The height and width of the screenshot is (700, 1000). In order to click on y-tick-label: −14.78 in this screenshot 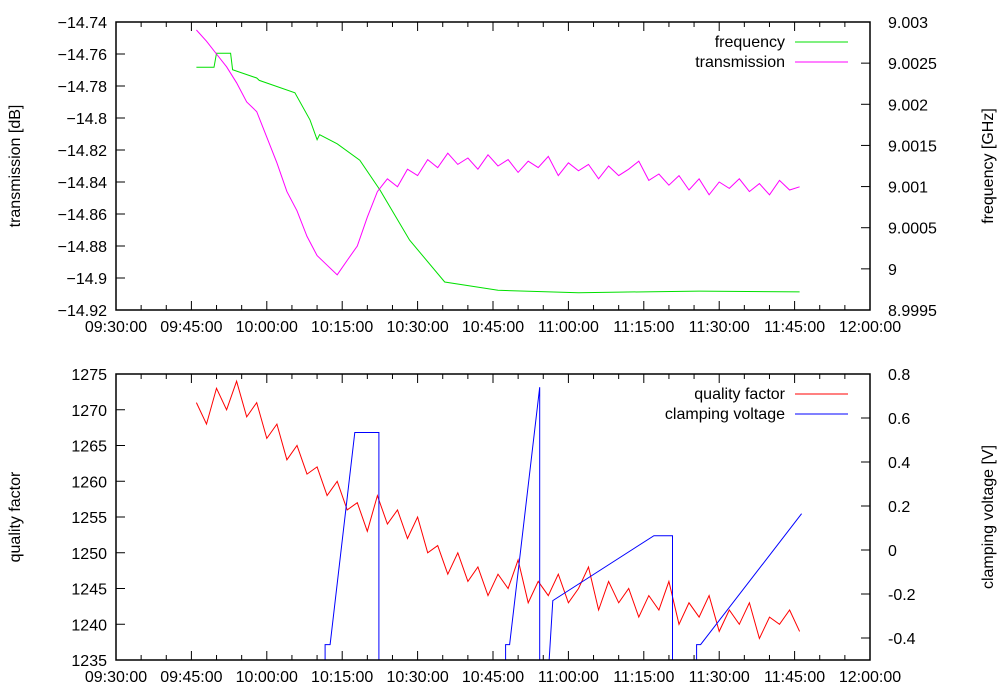, I will do `click(82, 87)`.